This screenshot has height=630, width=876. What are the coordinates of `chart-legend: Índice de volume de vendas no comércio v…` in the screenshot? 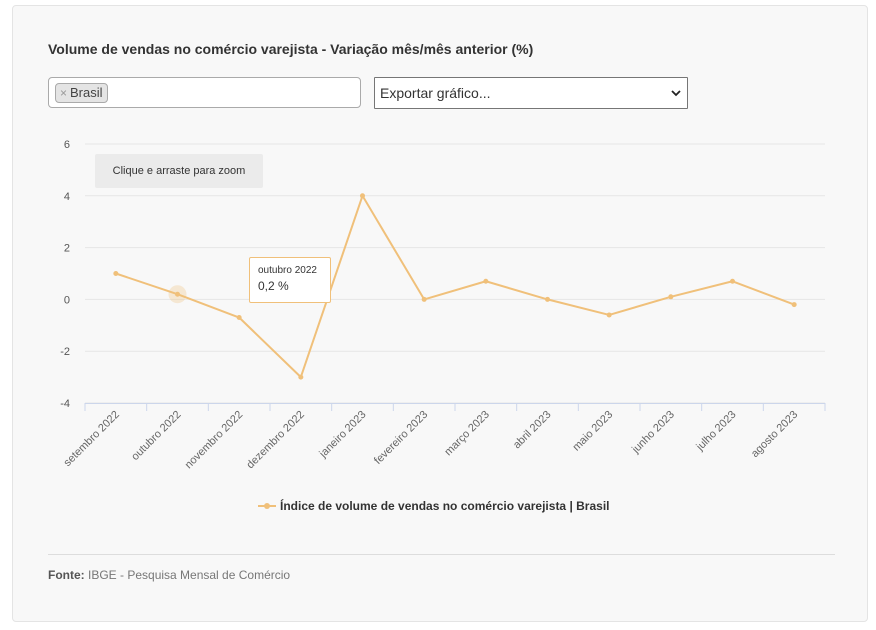 It's located at (433, 506).